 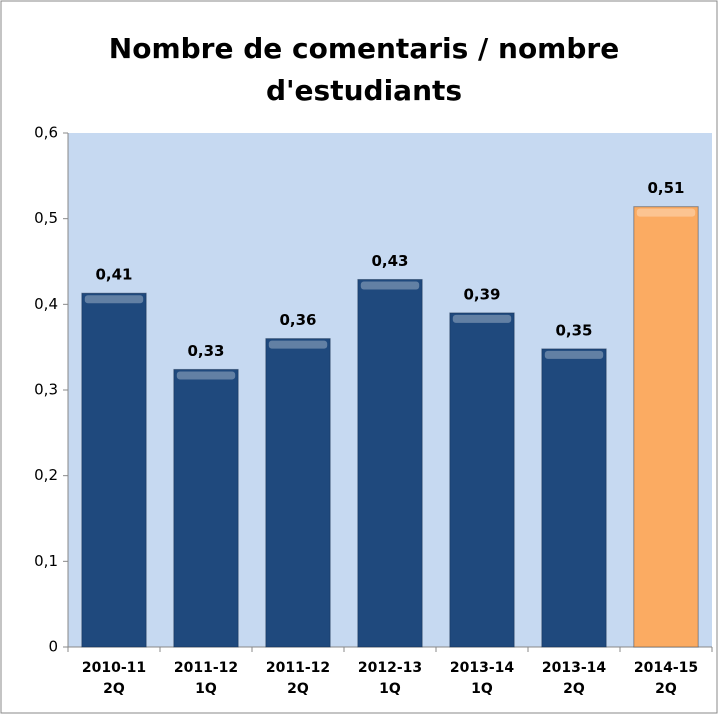 What do you see at coordinates (389, 261) in the screenshot?
I see `data-label: 0,43` at bounding box center [389, 261].